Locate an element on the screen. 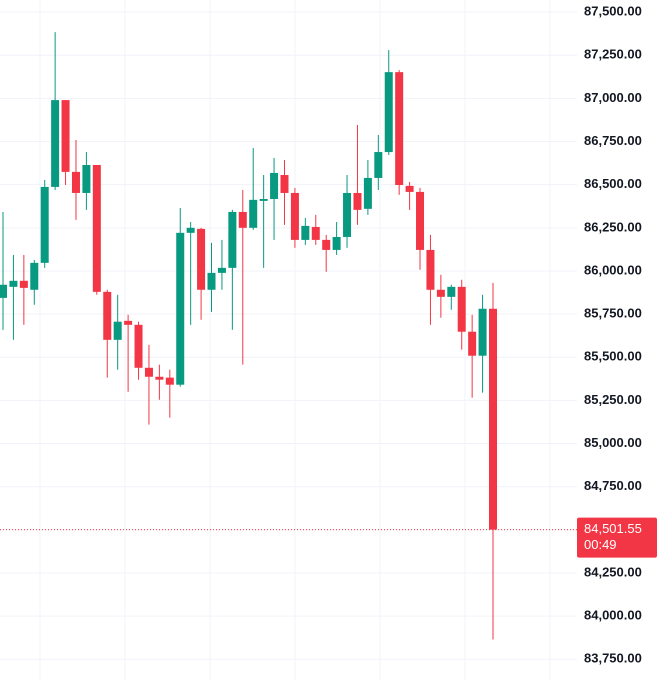  y-tick-label: 84,750.00 is located at coordinates (613, 485).